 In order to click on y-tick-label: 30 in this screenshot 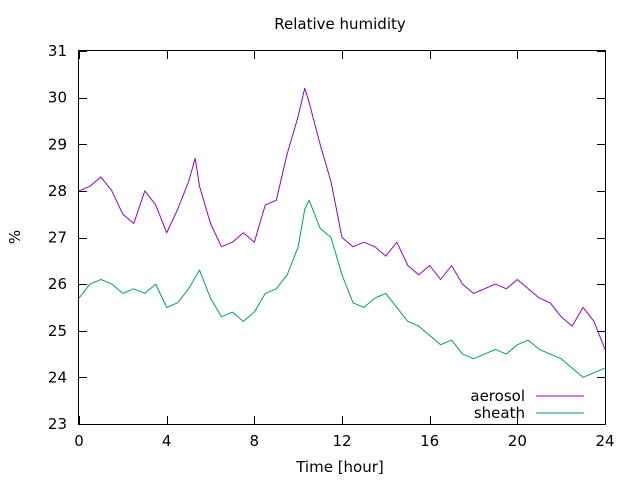, I will do `click(57, 98)`.